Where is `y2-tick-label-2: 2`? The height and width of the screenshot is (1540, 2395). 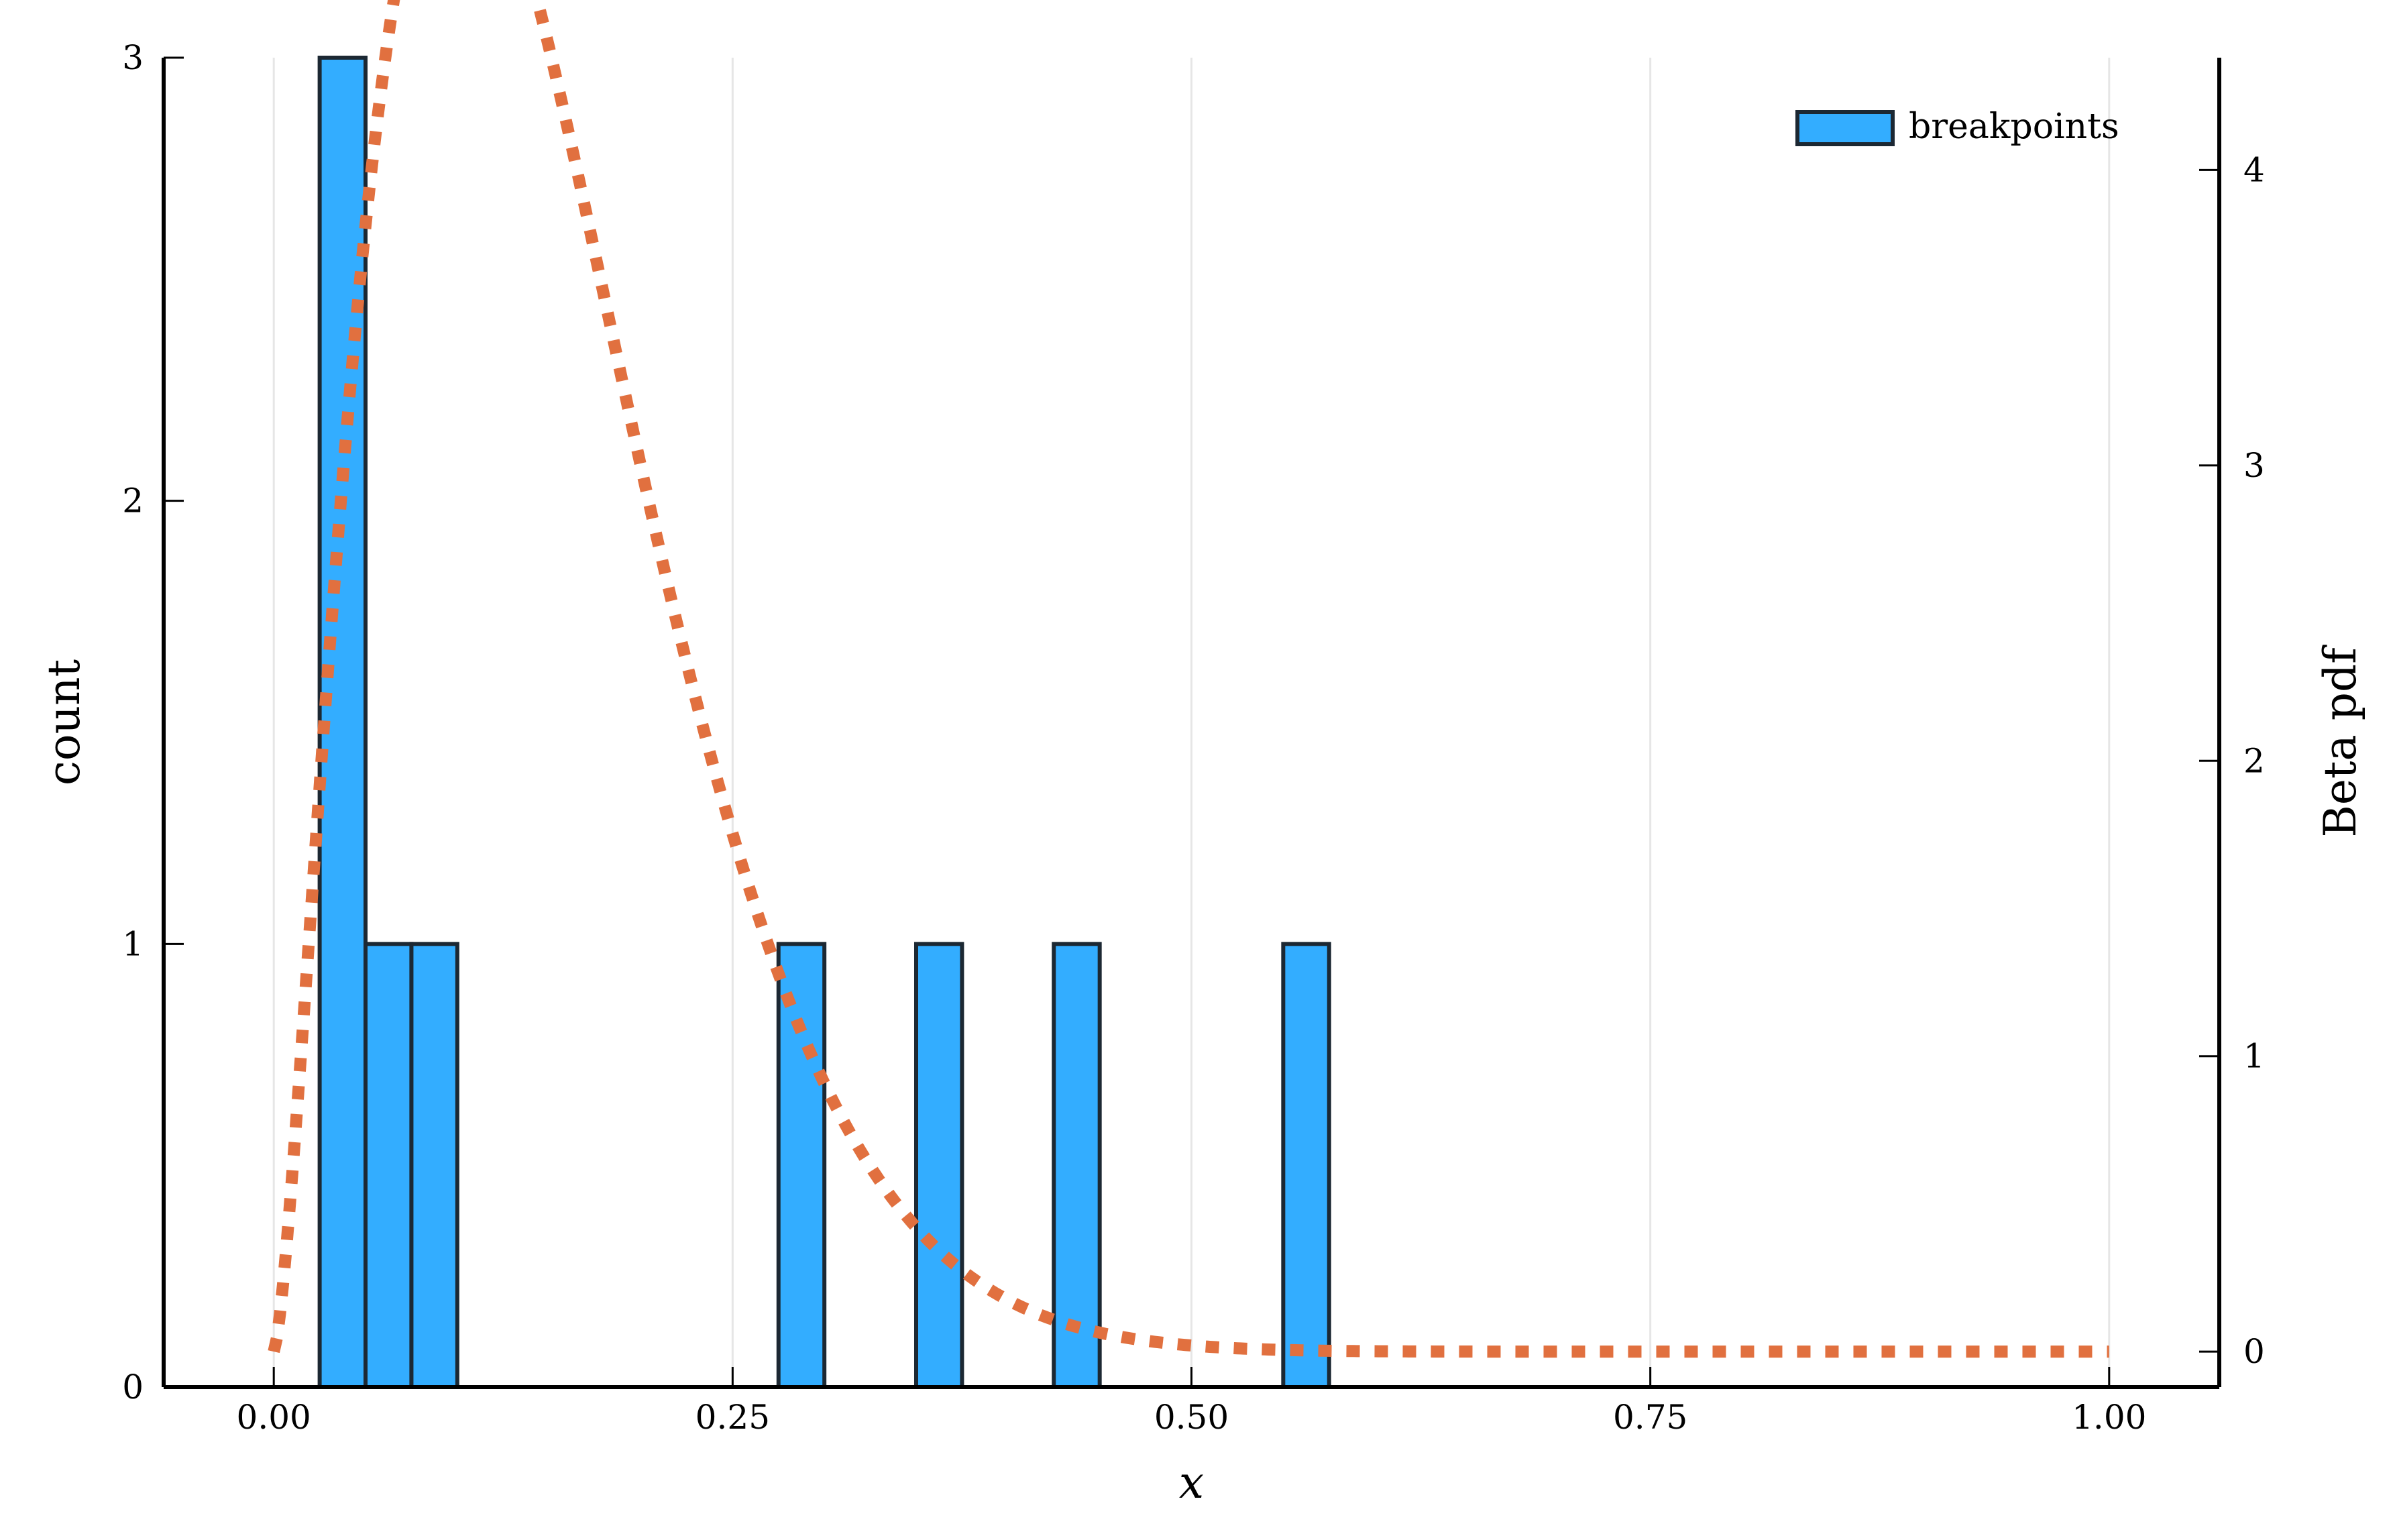
y2-tick-label-2: 2 is located at coordinates (2254, 761).